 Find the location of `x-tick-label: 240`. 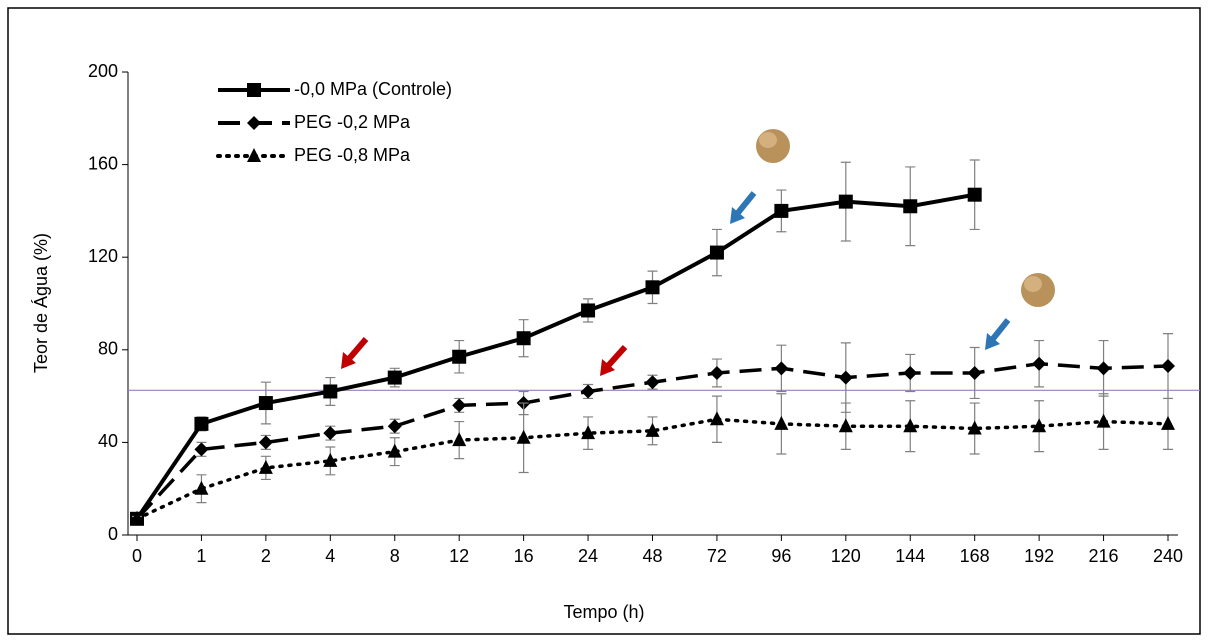

x-tick-label: 240 is located at coordinates (1168, 556).